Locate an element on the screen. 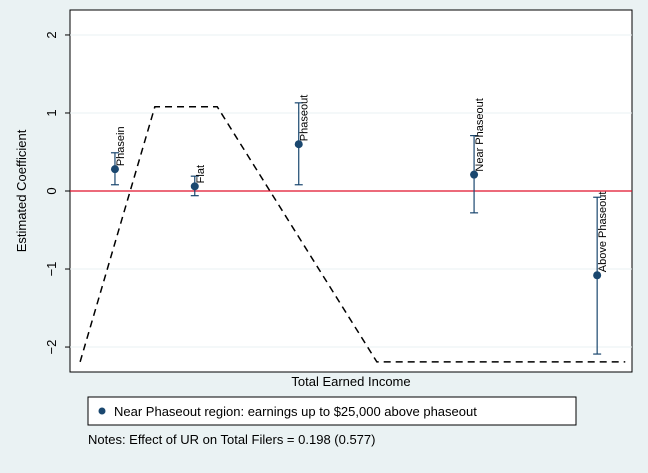 This screenshot has width=648, height=473. y-tick-label: −2 is located at coordinates (51, 347).